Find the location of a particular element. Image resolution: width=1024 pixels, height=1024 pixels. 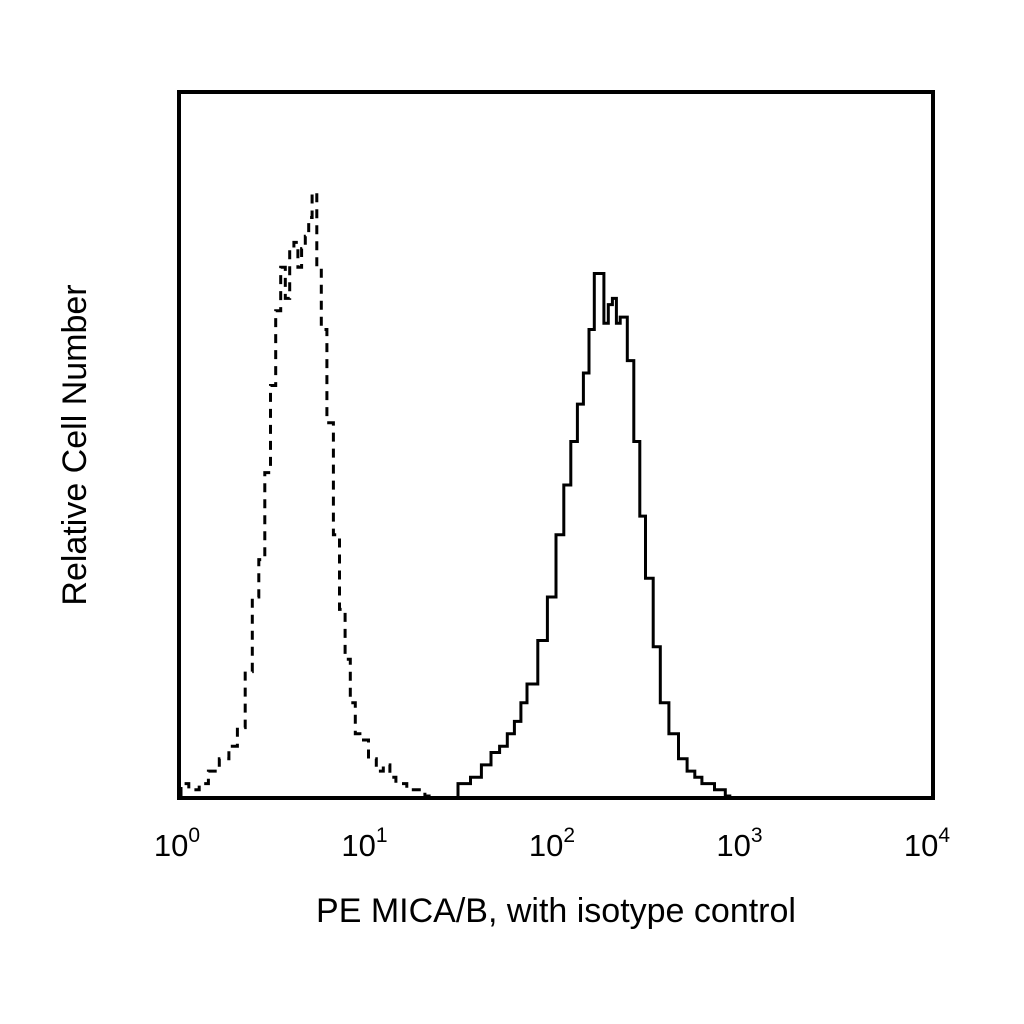

x-axis-title: PE MICA/B, with isotype control is located at coordinates (556, 911).